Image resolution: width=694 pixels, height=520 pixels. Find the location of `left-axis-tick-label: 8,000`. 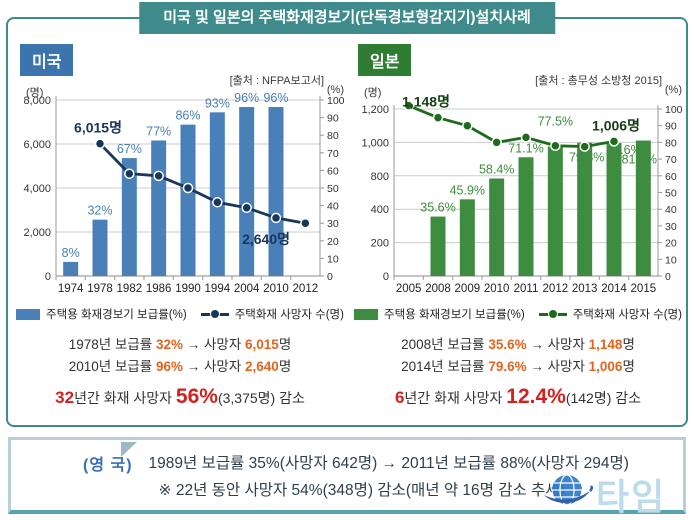

left-axis-tick-label: 8,000 is located at coordinates (37, 101).